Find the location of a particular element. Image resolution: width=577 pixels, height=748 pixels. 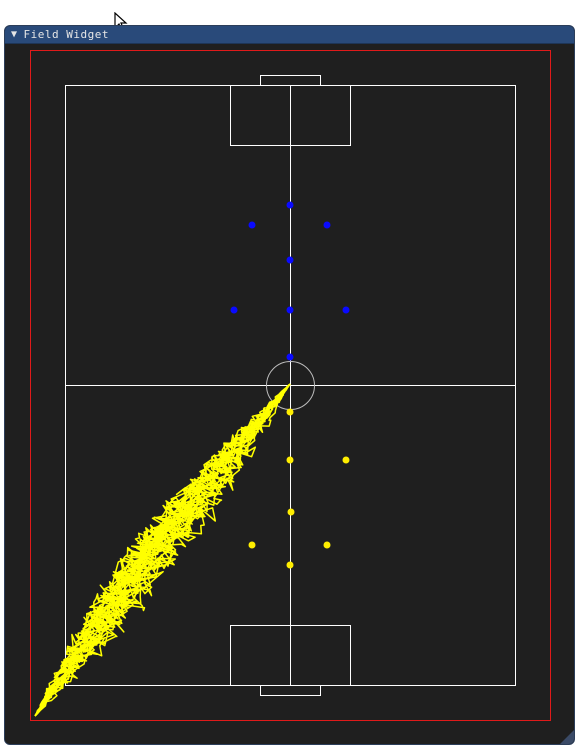

yellow-team is located at coordinates (299, 488).